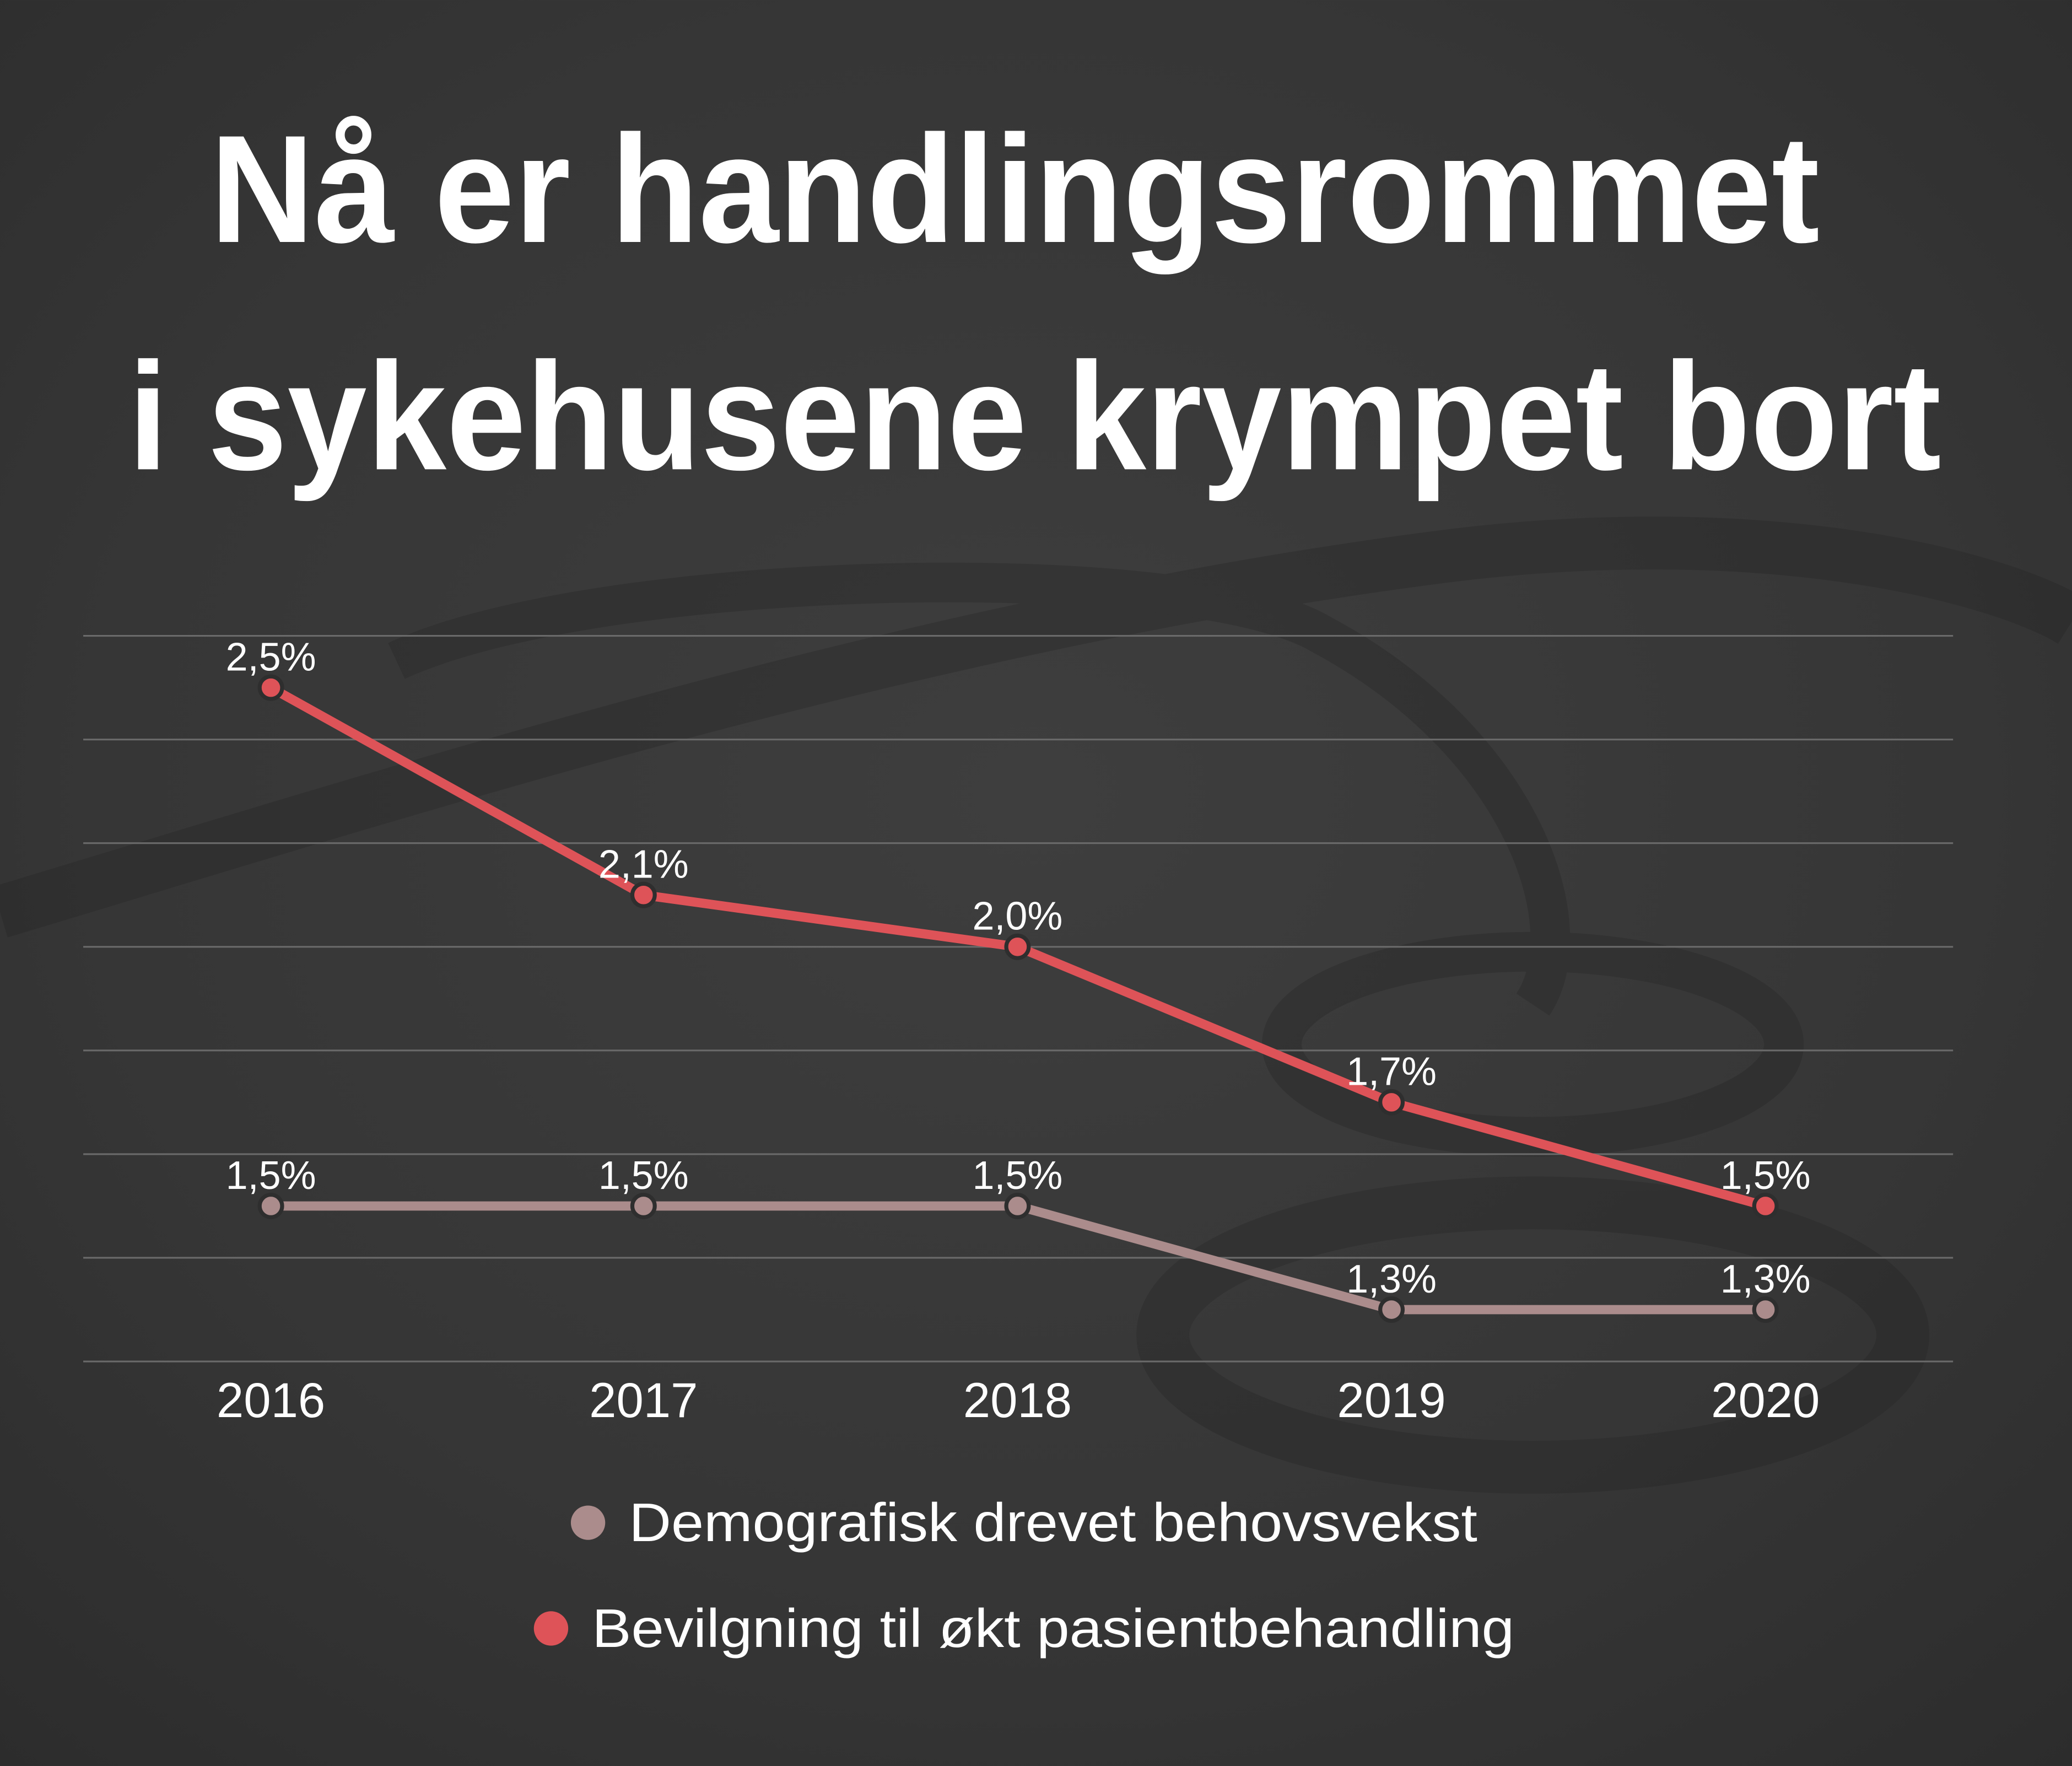  I want to click on title-line-1: Nå er handlingsrommet, so click(1015, 190).